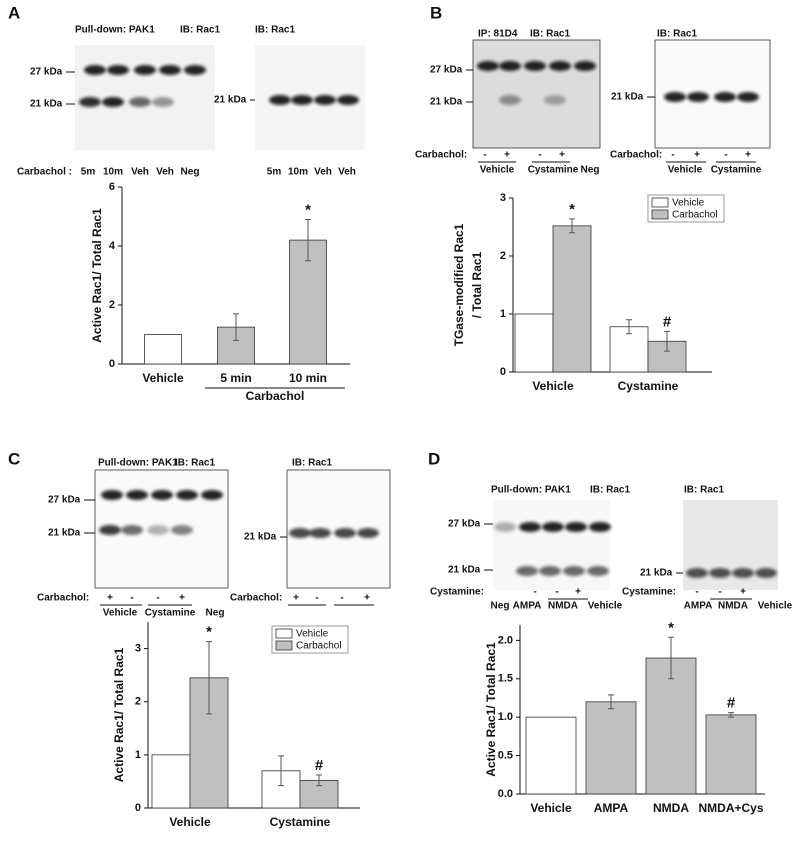  What do you see at coordinates (736, 170) in the screenshot?
I see `group-label: Cystamine` at bounding box center [736, 170].